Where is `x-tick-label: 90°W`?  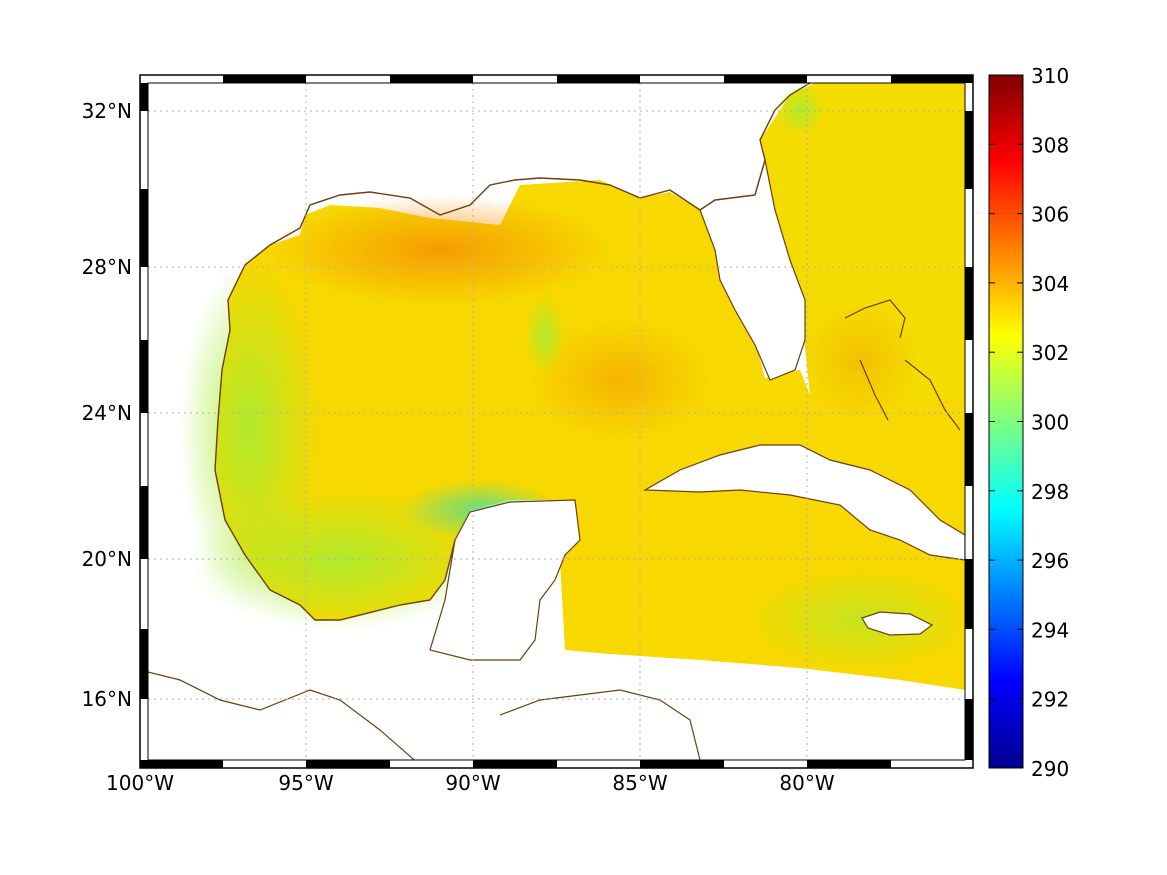
x-tick-label: 90°W is located at coordinates (472, 783).